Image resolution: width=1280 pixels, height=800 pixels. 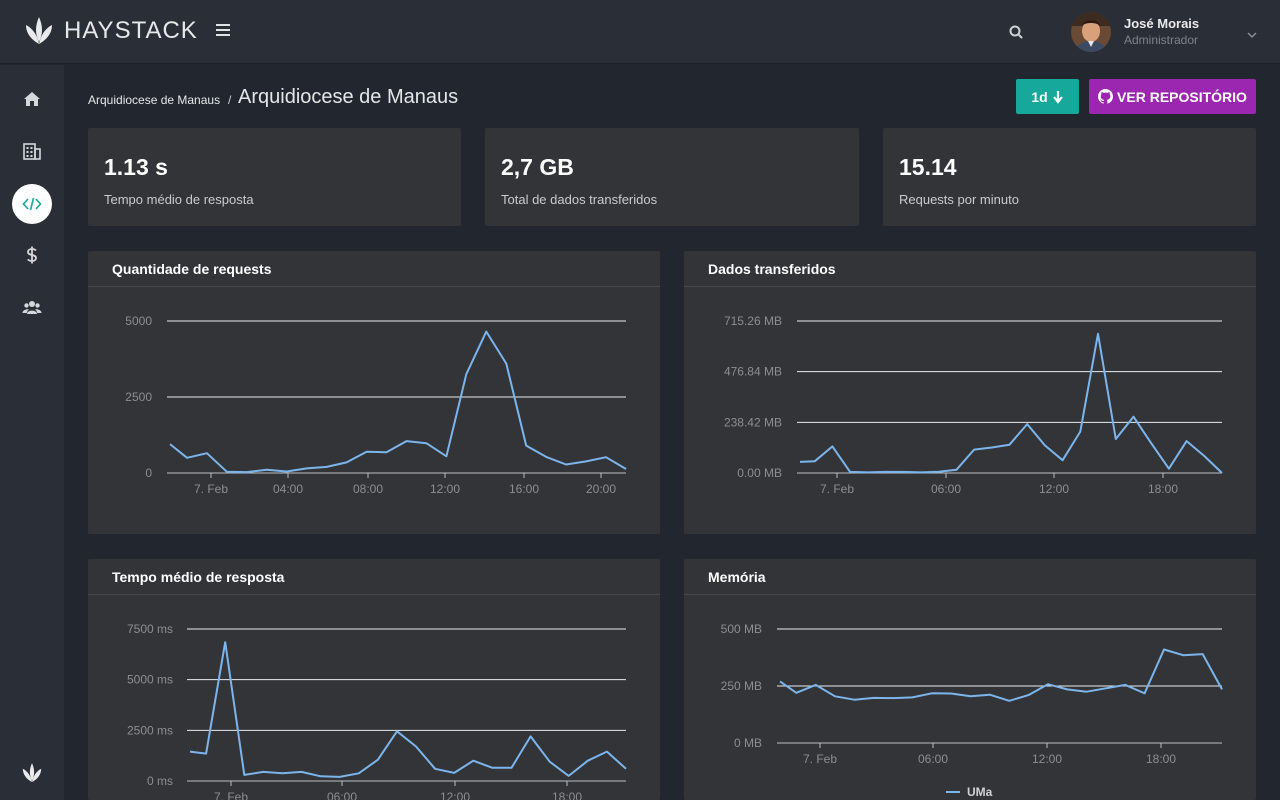 I want to click on period-label: 1d, so click(x=1039, y=96).